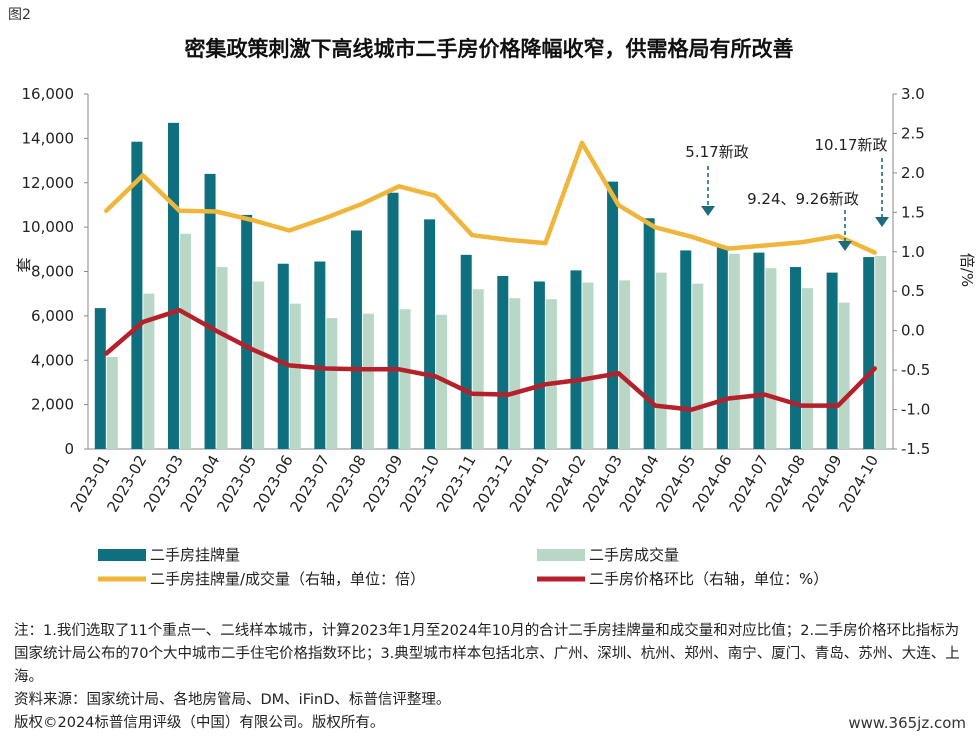  Describe the element at coordinates (913, 133) in the screenshot. I see `right-tick-label: 2.5` at that location.